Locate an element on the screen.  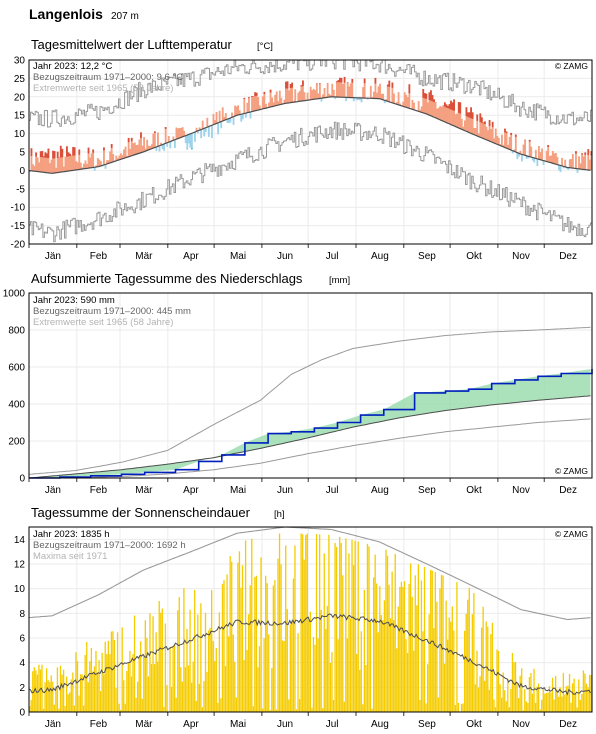
precipitation-unit: [mm] is located at coordinates (339, 280).